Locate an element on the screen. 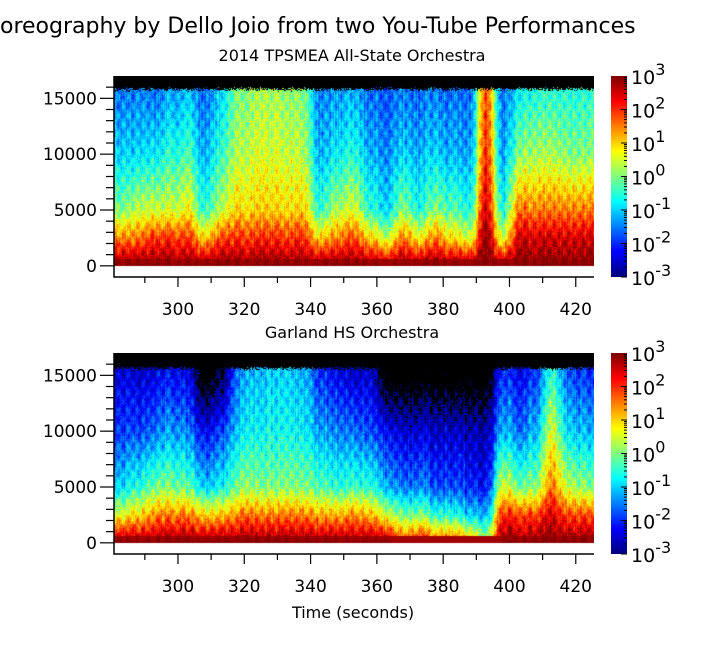 The height and width of the screenshot is (649, 726). colorbar-top is located at coordinates (619, 176).